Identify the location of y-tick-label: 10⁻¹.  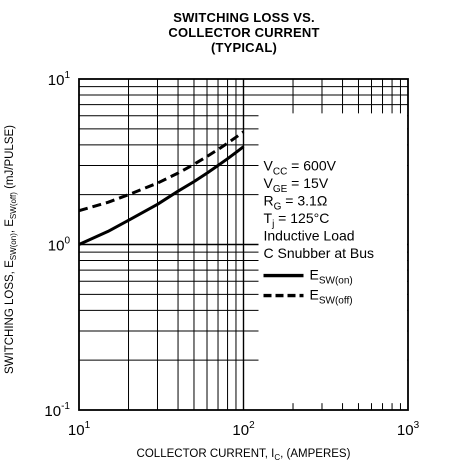
(57, 410).